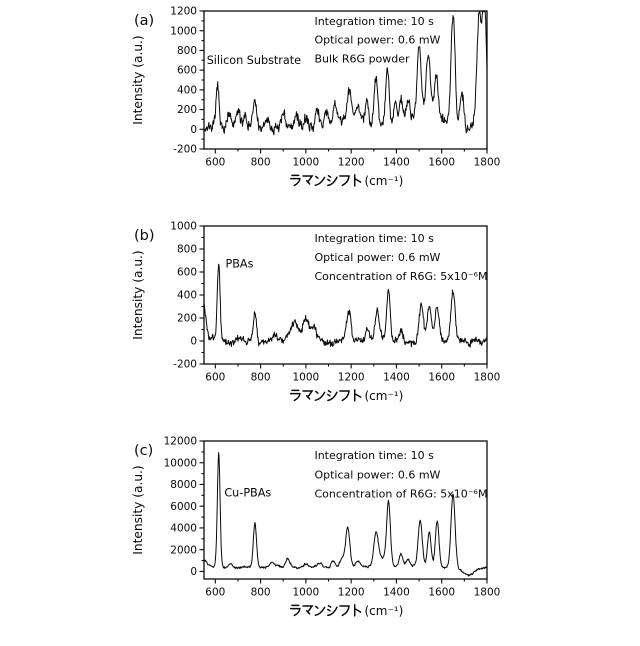 The image size is (640, 646). What do you see at coordinates (144, 21) in the screenshot?
I see `panel-letter: (a)` at bounding box center [144, 21].